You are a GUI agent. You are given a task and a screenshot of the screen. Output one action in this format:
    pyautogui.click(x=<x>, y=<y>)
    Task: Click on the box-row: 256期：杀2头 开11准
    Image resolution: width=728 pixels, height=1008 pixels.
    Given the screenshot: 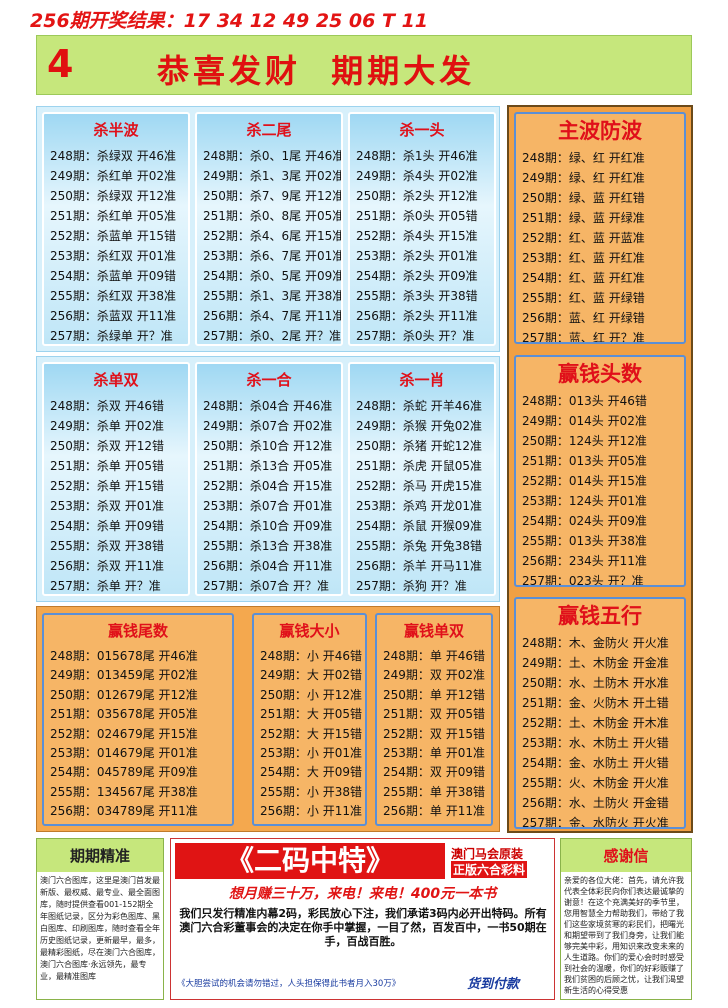 What is the action you would take?
    pyautogui.click(x=417, y=316)
    